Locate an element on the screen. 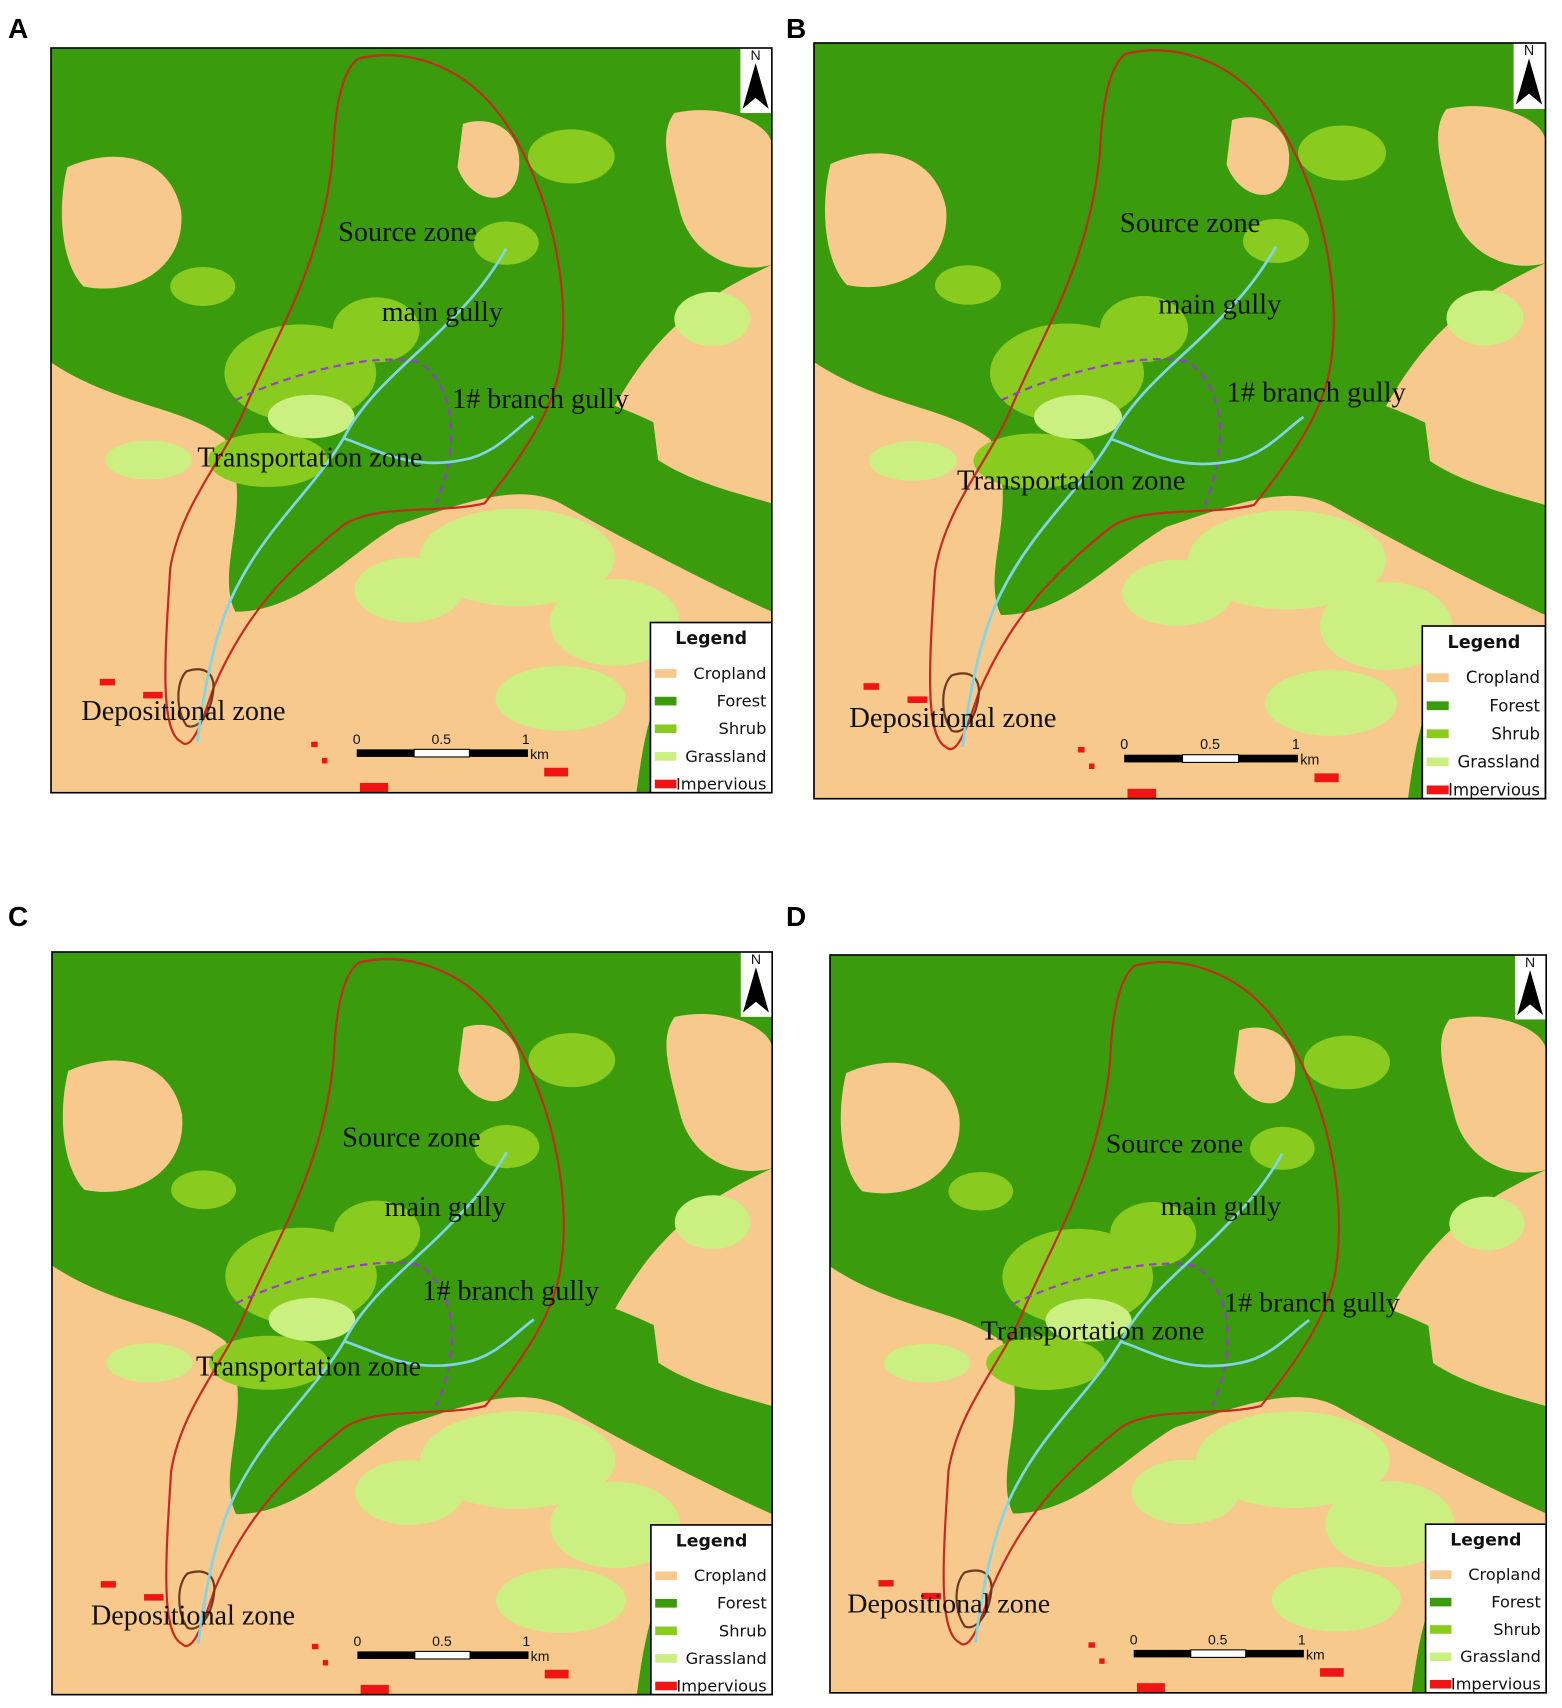 This screenshot has height=1708, width=1562. zone-label: main gully is located at coordinates (442, 312).